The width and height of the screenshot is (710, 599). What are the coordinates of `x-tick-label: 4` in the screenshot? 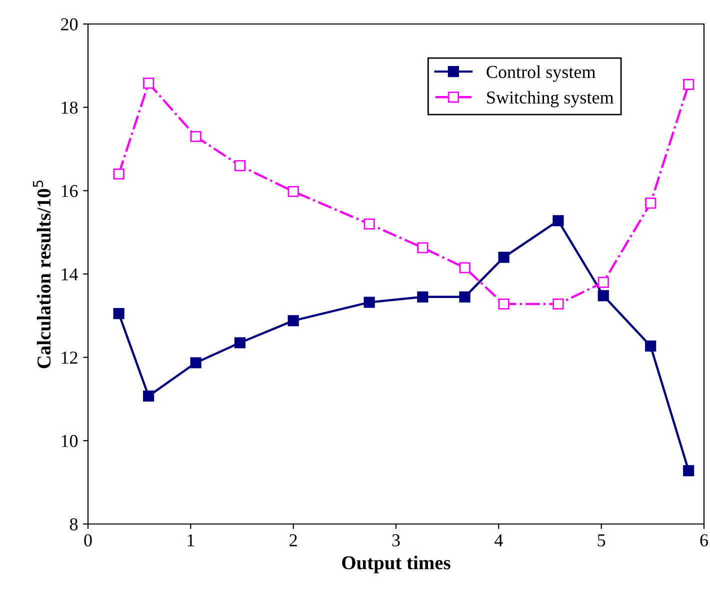 It's located at (498, 540).